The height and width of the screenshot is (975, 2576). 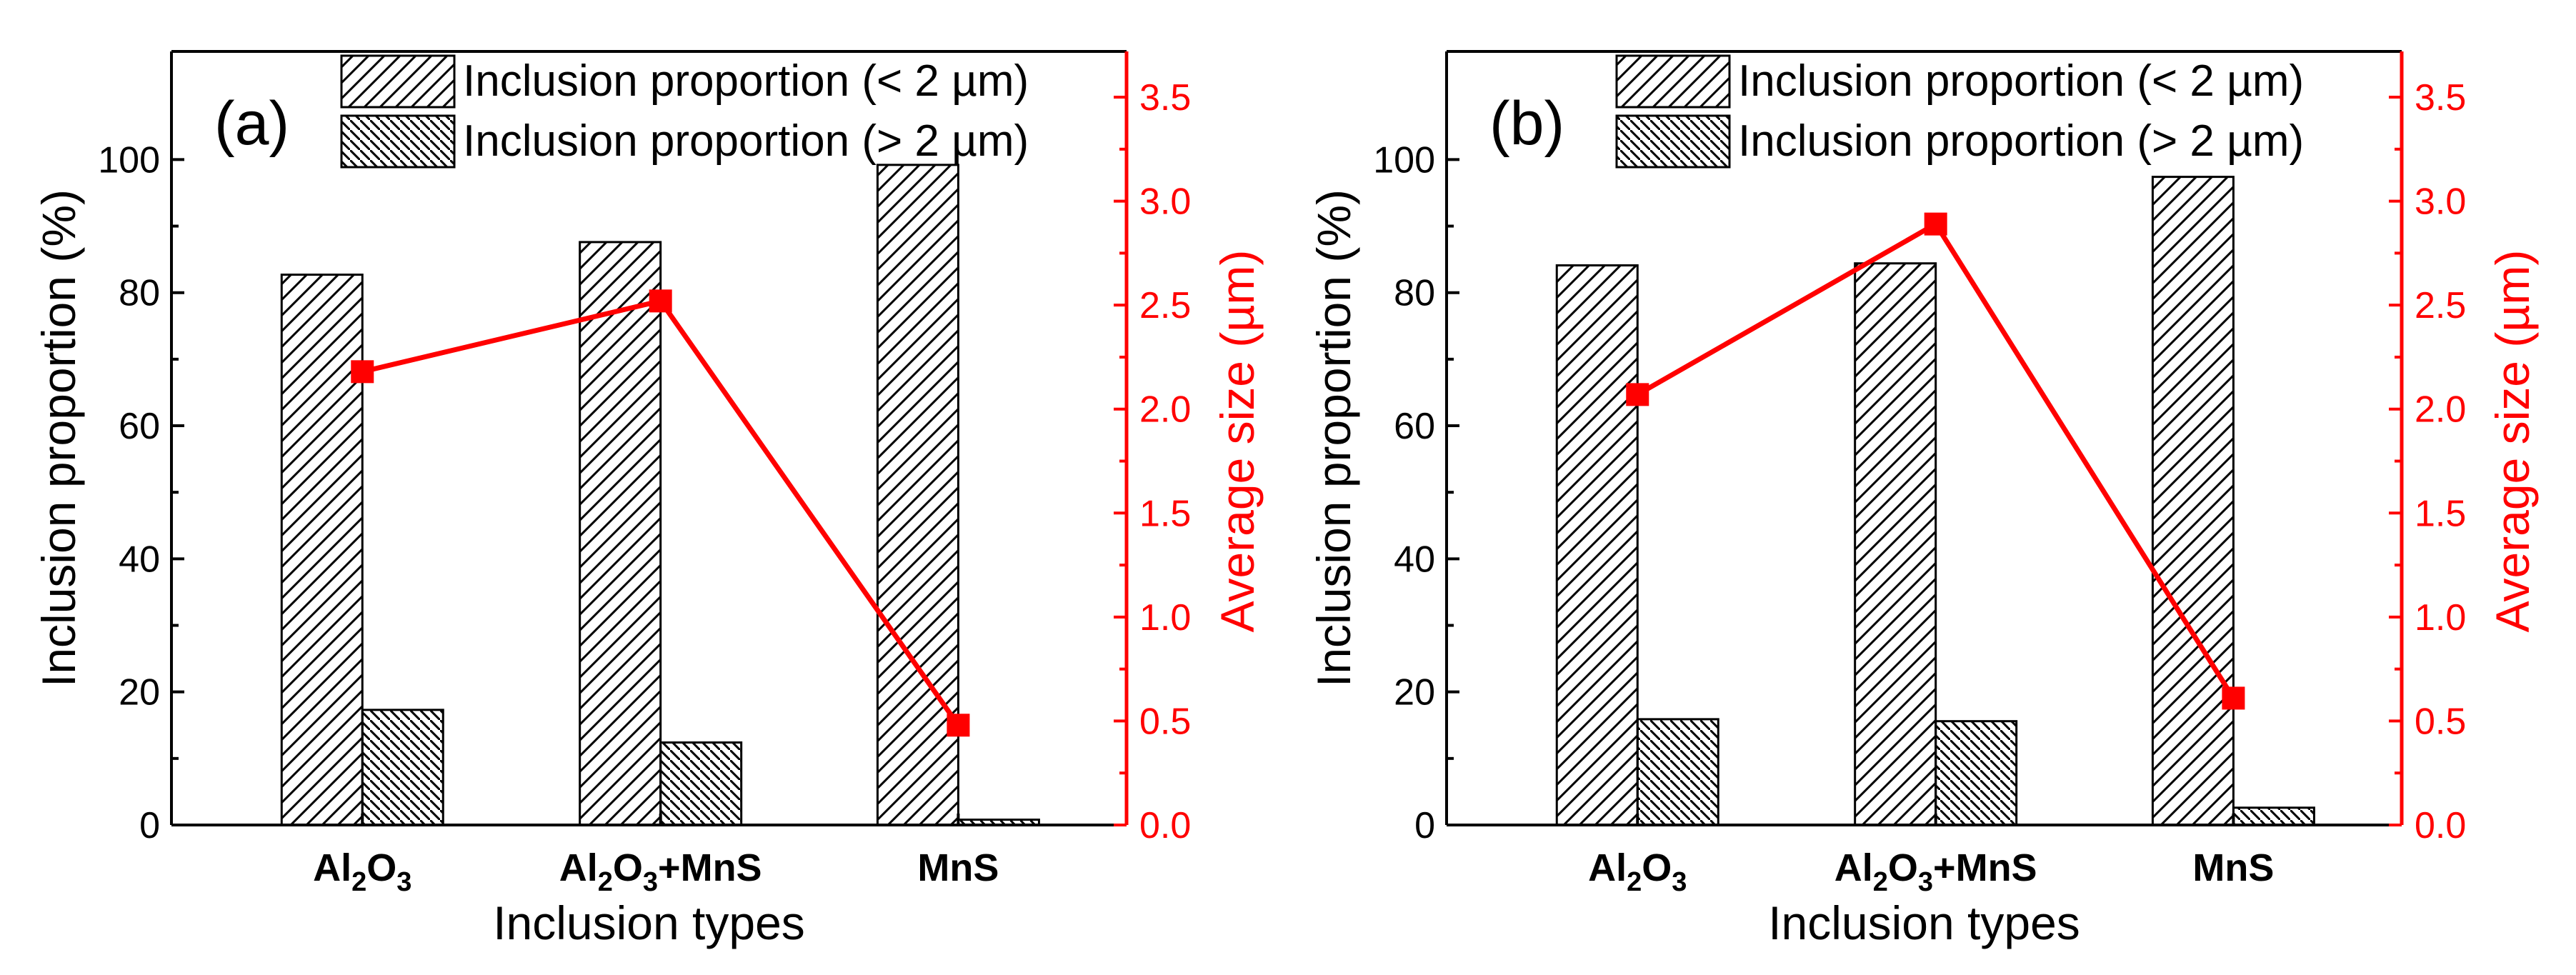 What do you see at coordinates (1526, 123) in the screenshot?
I see `panel-label: (b)` at bounding box center [1526, 123].